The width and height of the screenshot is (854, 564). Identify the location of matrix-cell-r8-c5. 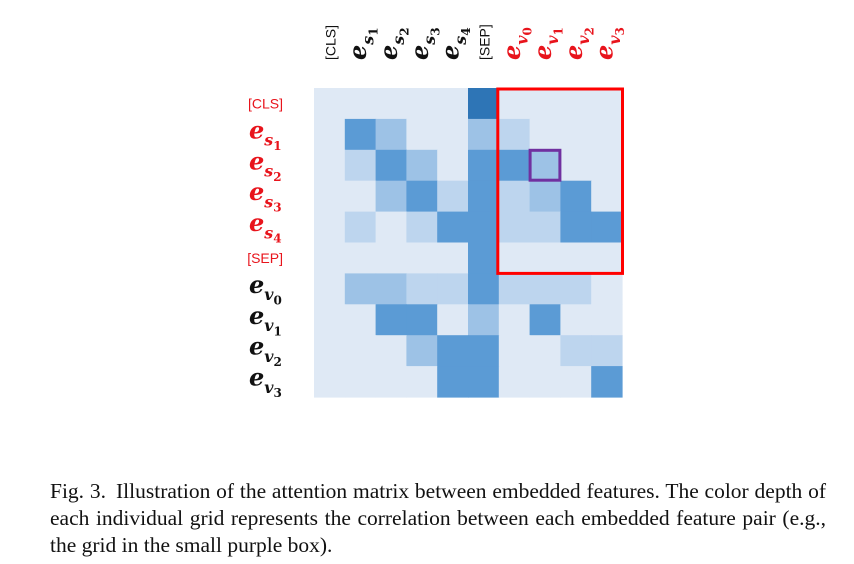
(484, 351).